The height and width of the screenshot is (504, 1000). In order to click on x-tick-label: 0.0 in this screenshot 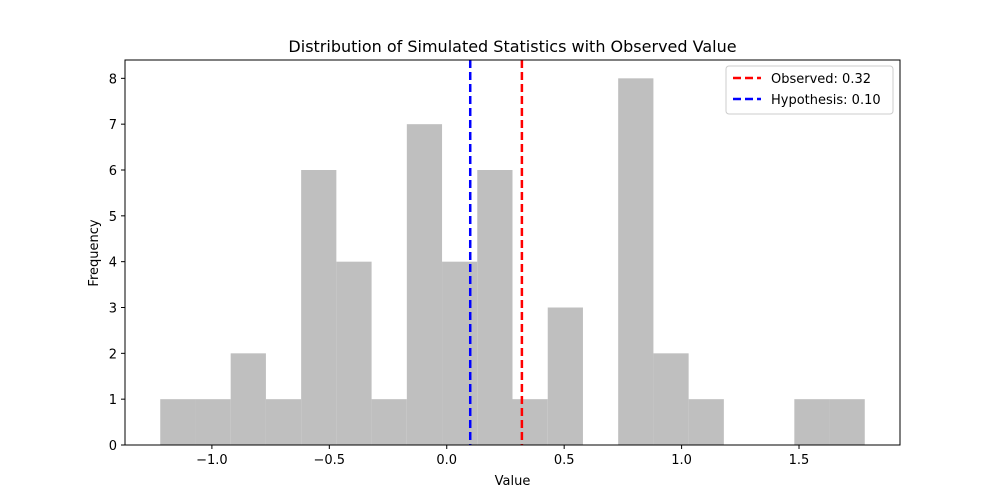, I will do `click(446, 460)`.